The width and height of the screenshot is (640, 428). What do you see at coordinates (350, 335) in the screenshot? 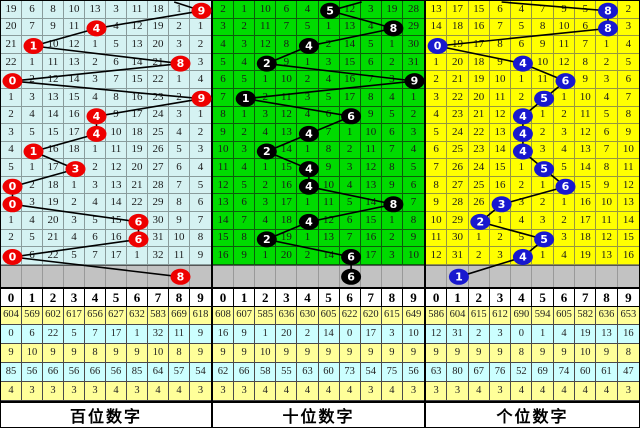
I see `stat-cell: 0` at bounding box center [350, 335].